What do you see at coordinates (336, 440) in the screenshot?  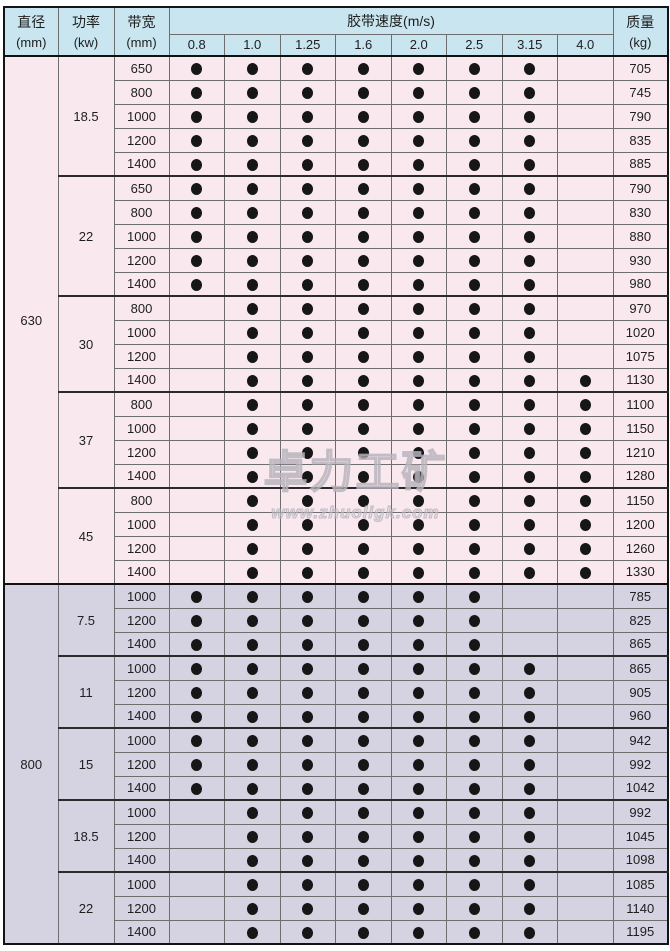 I see `table-row: 37 800 1100` at bounding box center [336, 440].